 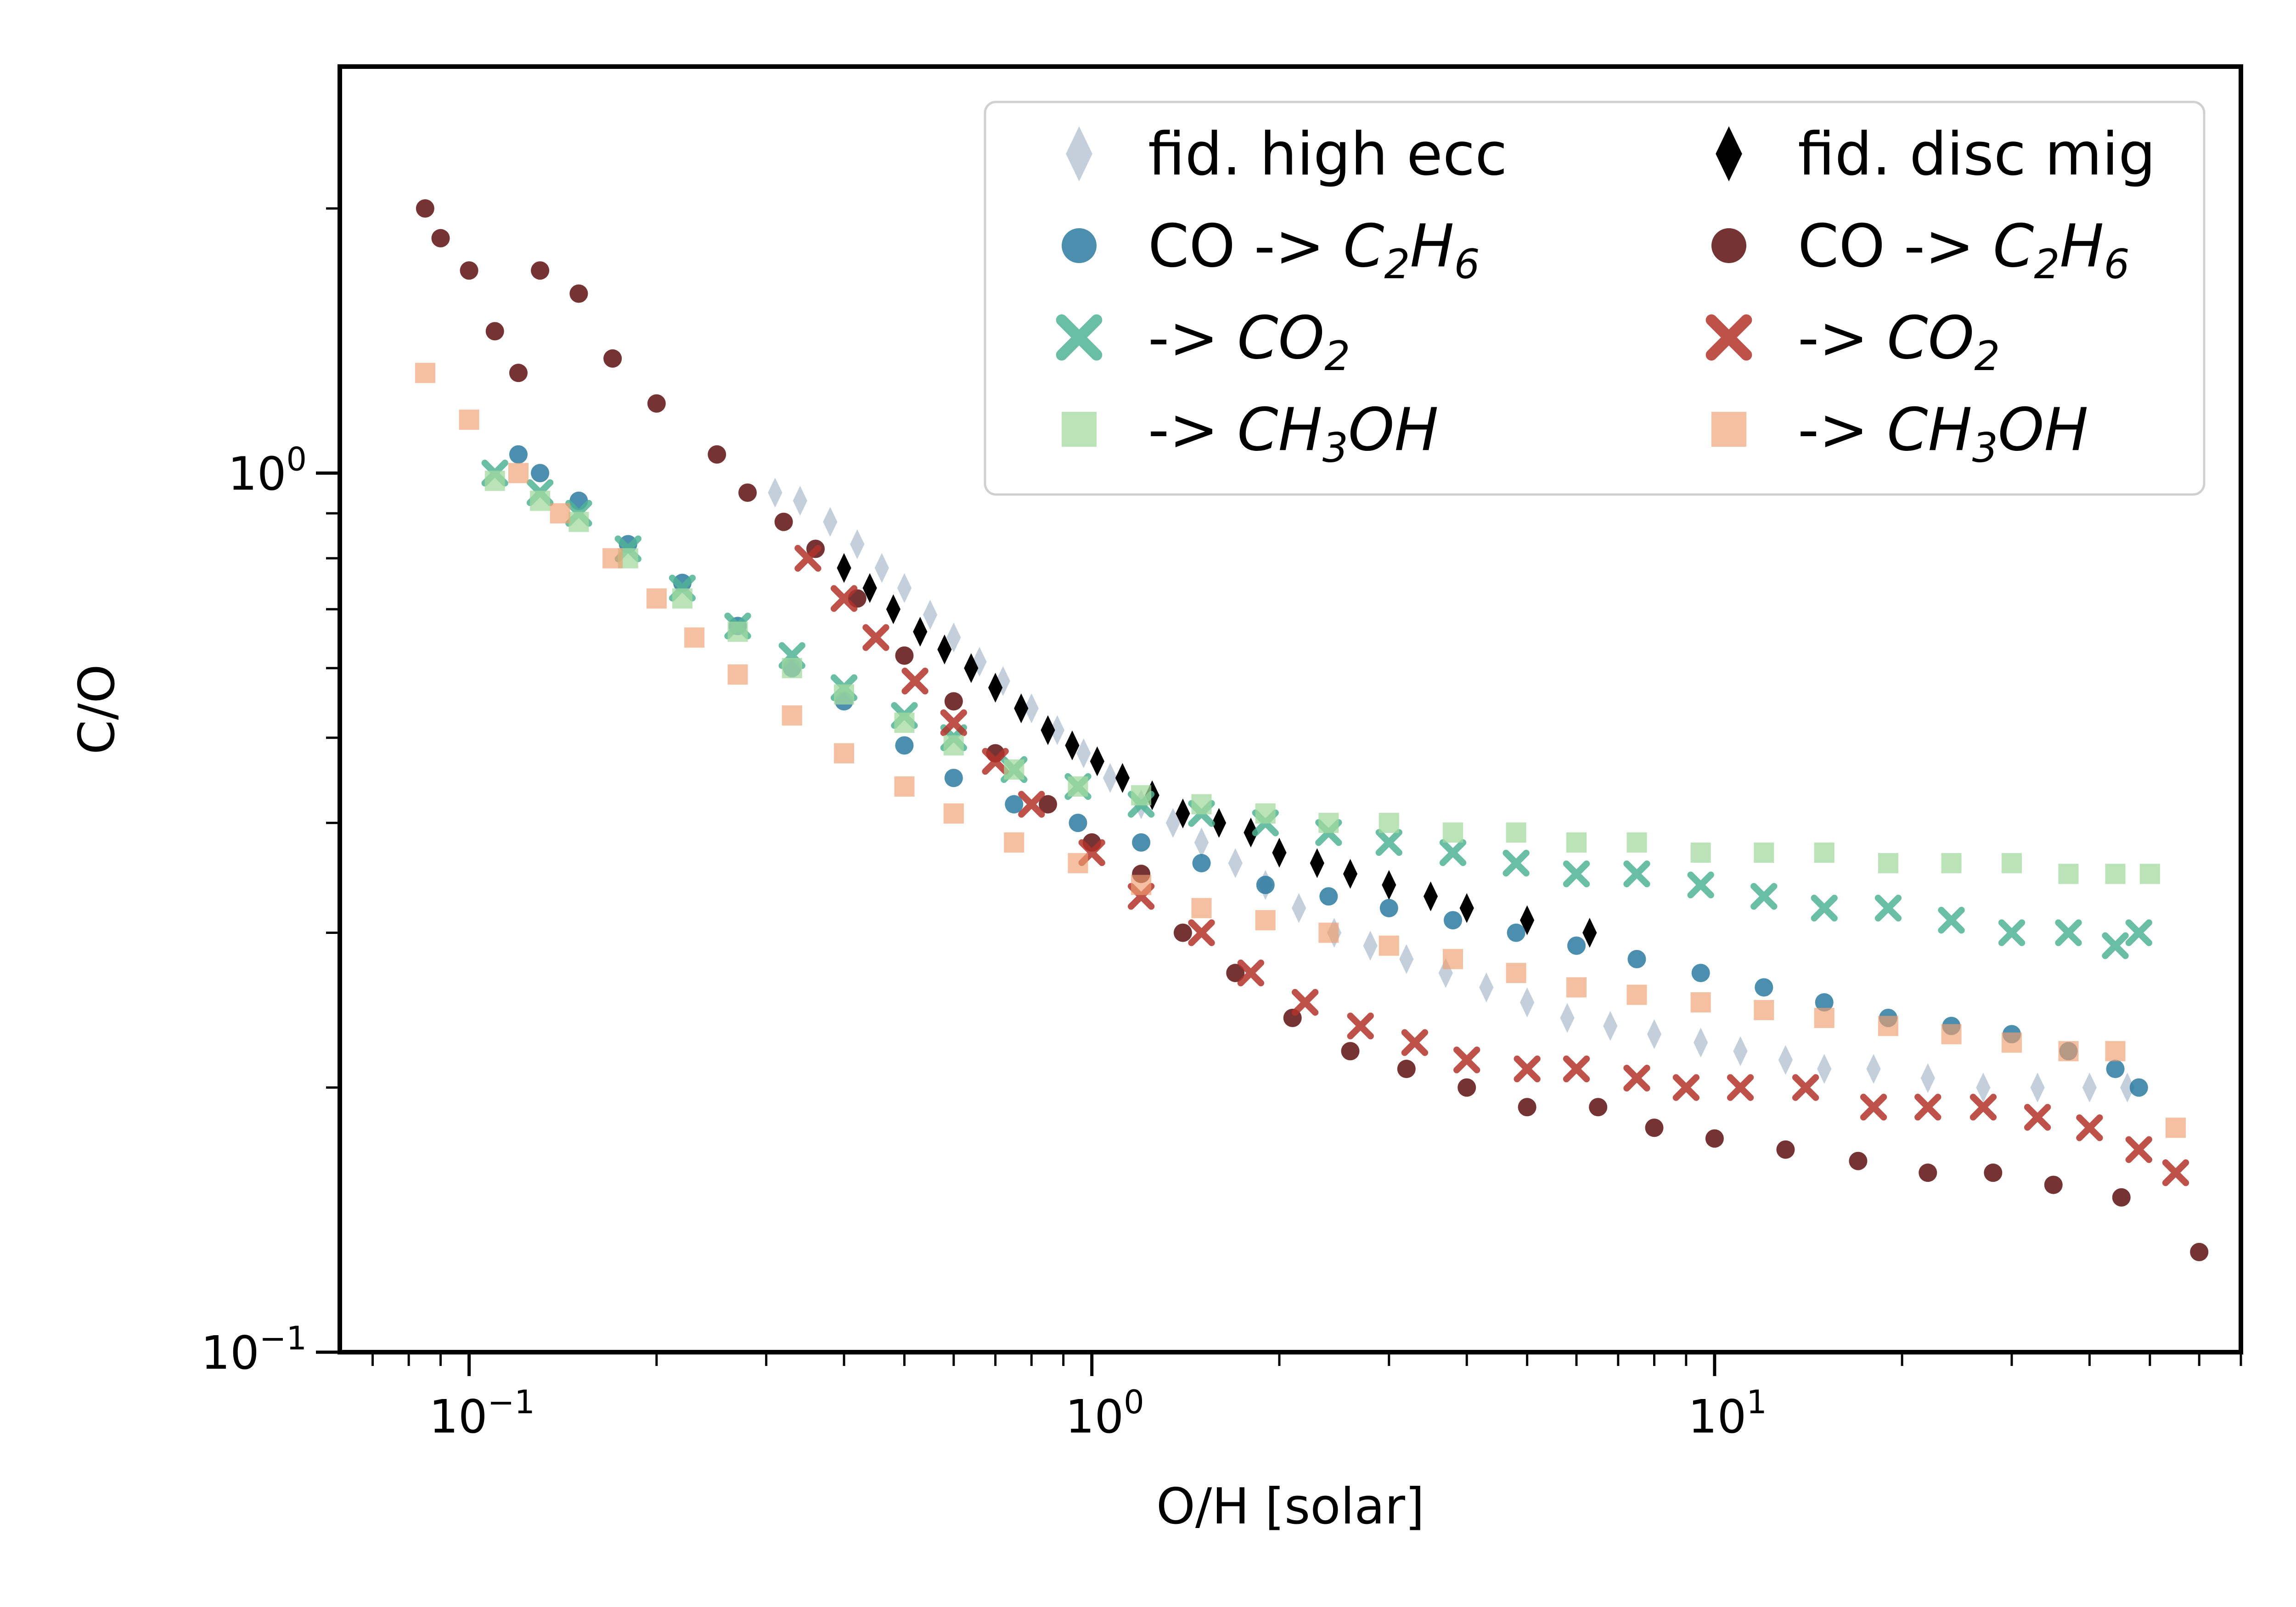 I want to click on legend-label: fid. high ecc, so click(x=1328, y=154).